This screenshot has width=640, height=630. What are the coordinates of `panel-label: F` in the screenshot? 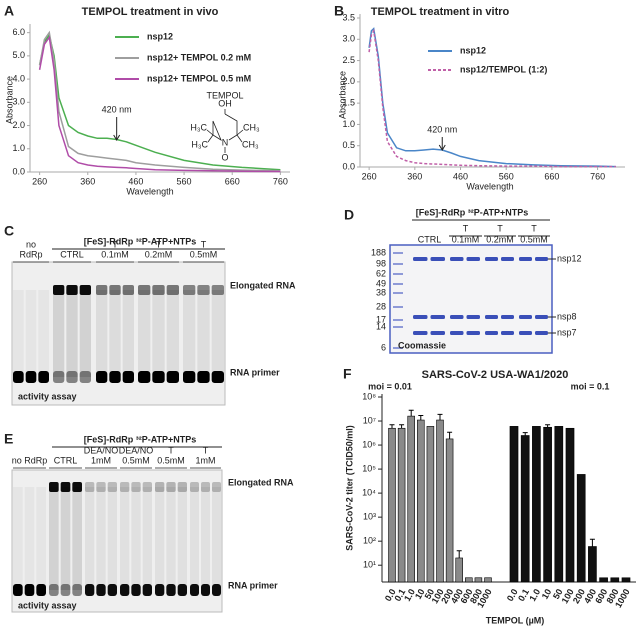 It's located at (347, 374).